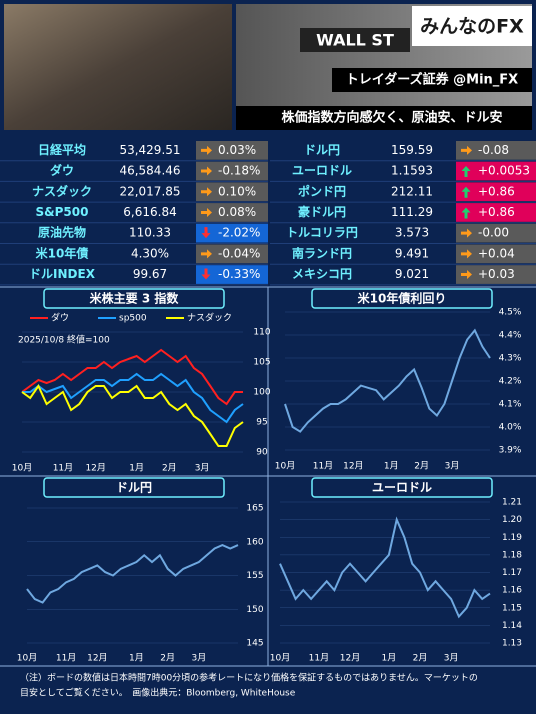 This screenshot has height=714, width=536. I want to click on row-change: -0.18%, so click(239, 171).